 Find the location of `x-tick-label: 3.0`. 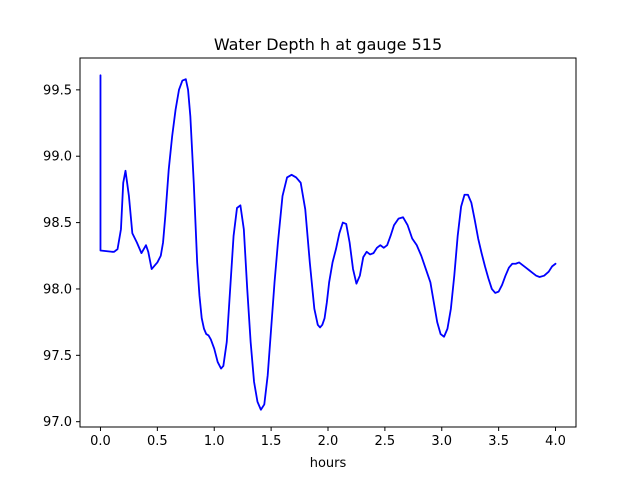

x-tick-label: 3.0 is located at coordinates (441, 441).